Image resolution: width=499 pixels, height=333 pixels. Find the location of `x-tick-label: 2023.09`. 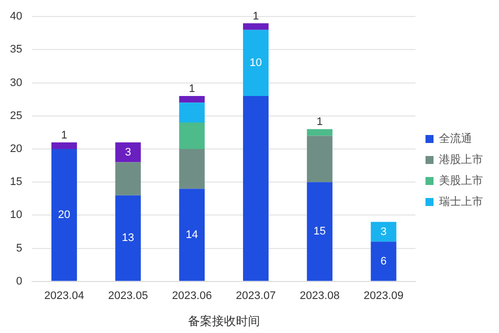

x-tick-label: 2023.09 is located at coordinates (384, 296).